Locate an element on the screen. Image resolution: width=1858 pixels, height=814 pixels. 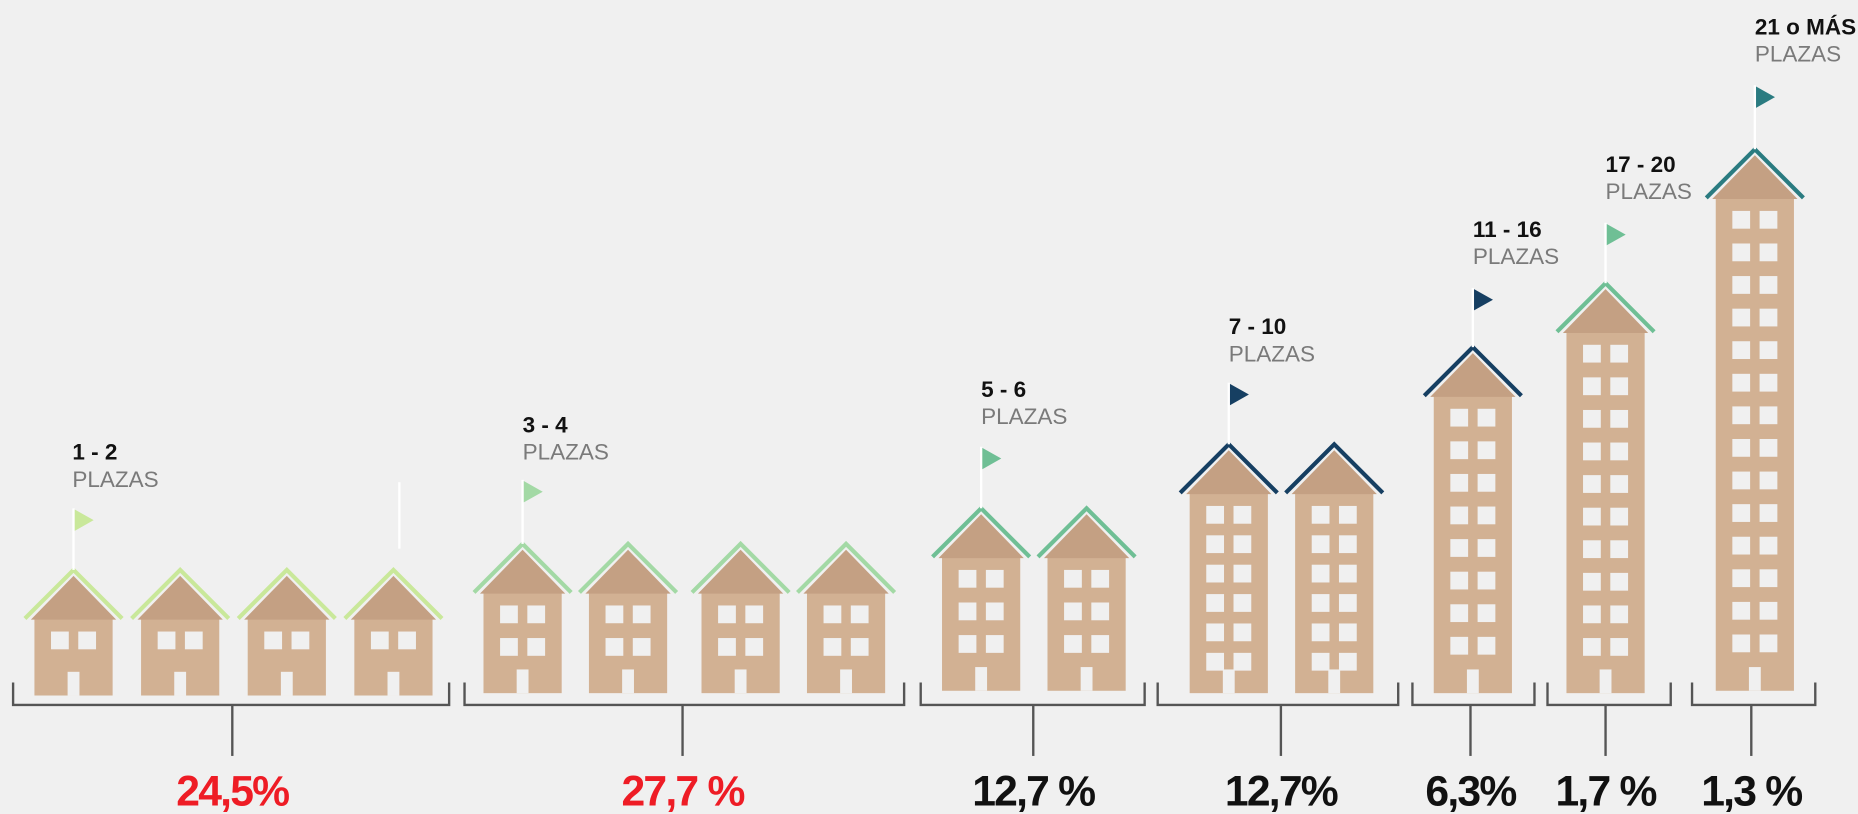
share-label: 27,7 % is located at coordinates (683, 791).